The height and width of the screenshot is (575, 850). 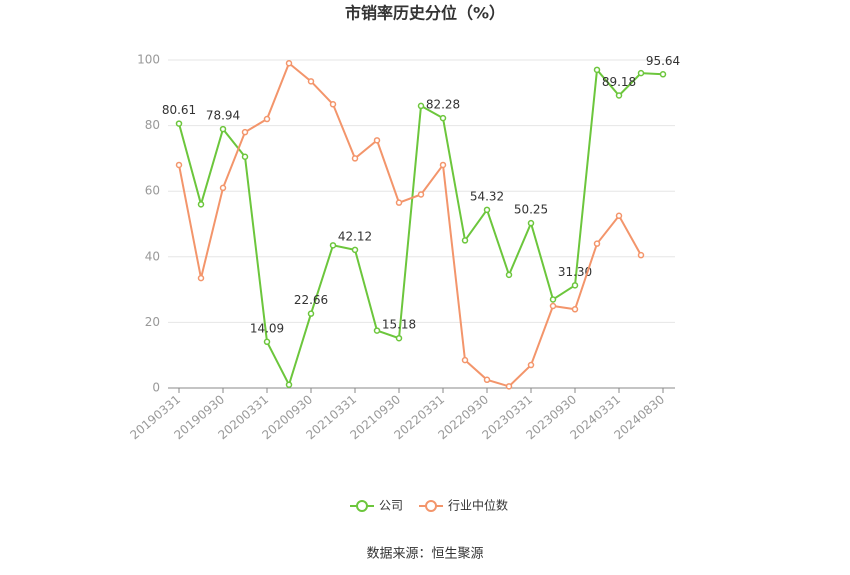 I want to click on y-tick-label: 100, so click(x=148, y=60).